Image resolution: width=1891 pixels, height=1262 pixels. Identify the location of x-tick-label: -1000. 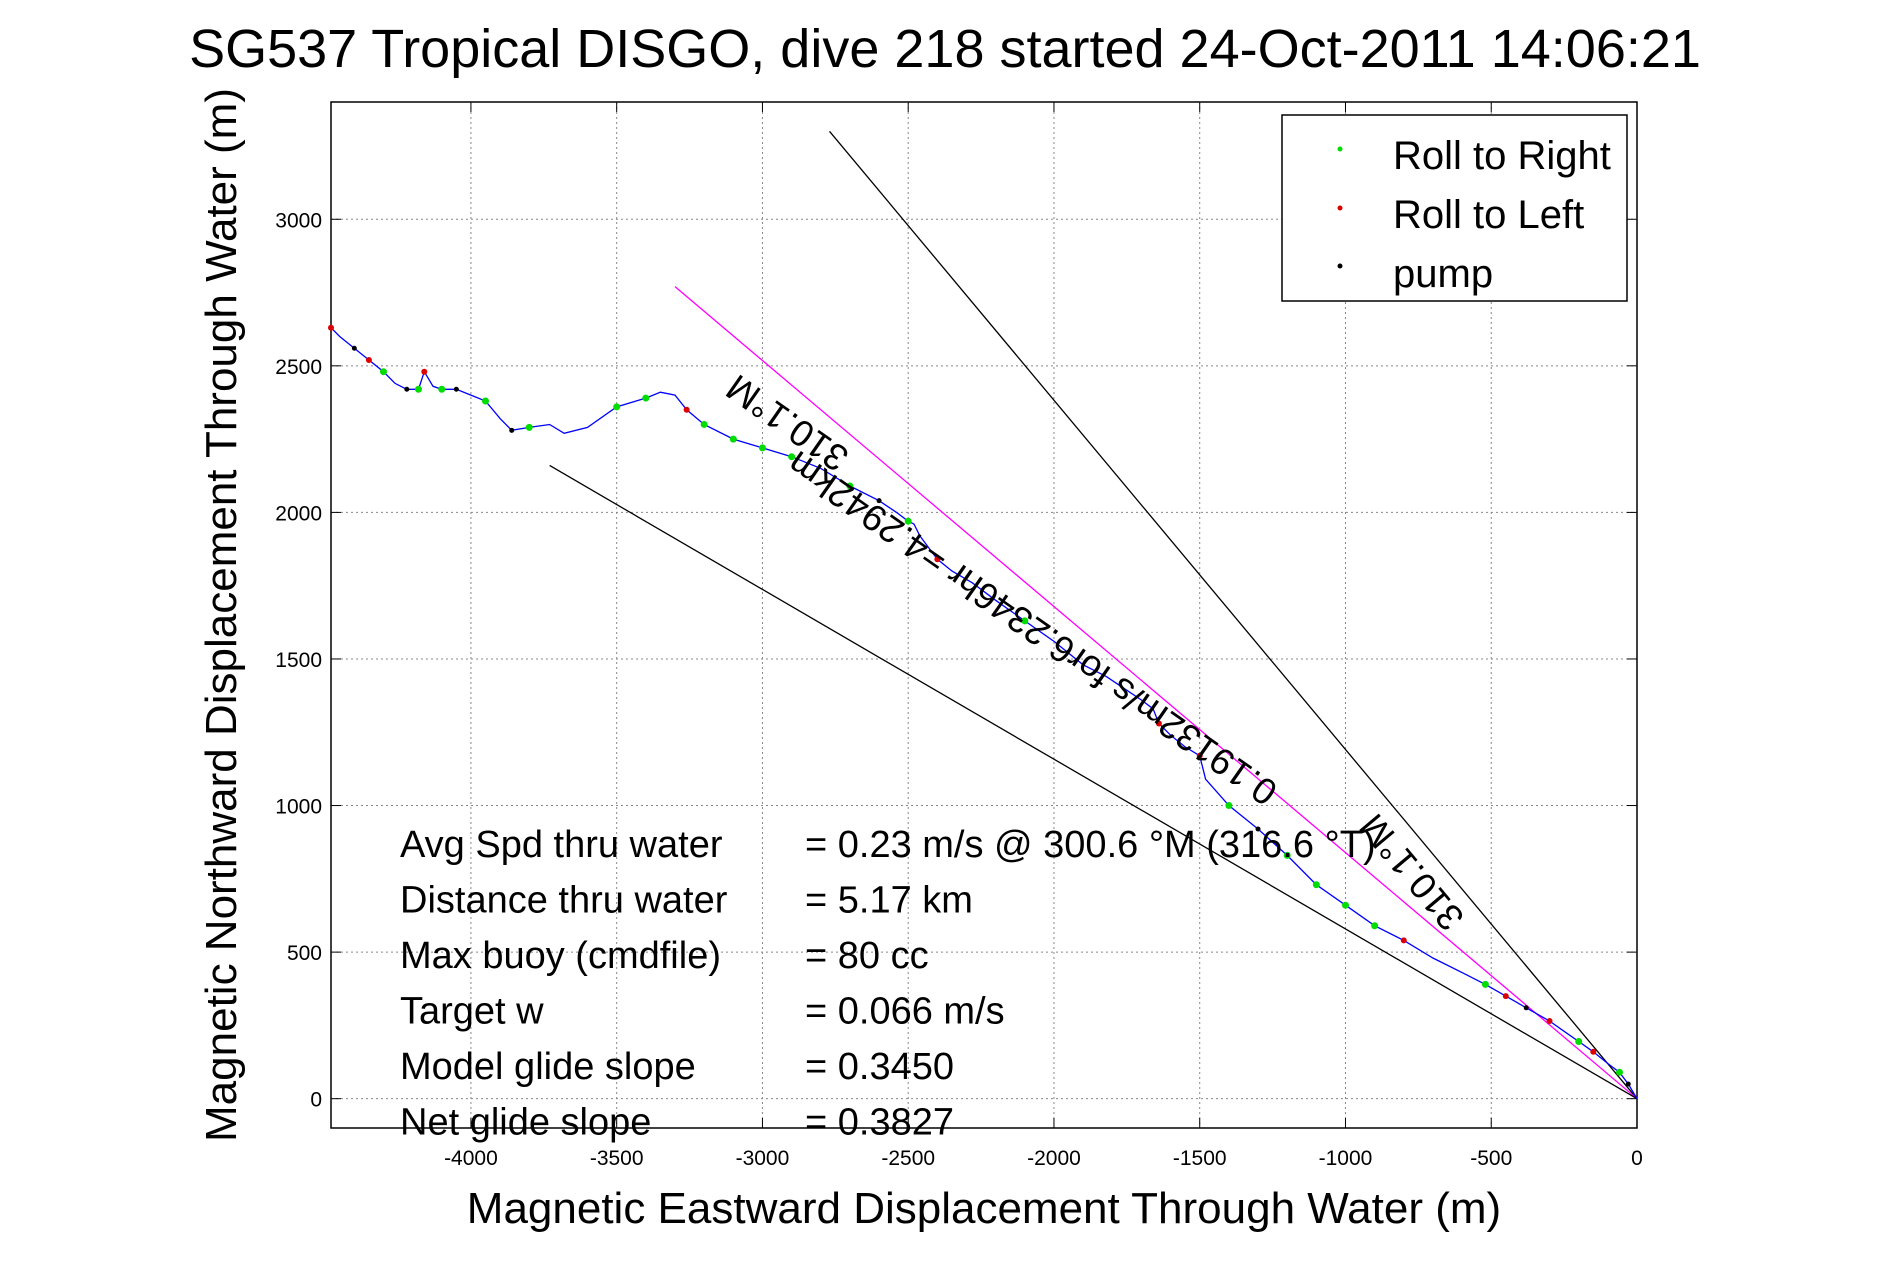
(1346, 1158).